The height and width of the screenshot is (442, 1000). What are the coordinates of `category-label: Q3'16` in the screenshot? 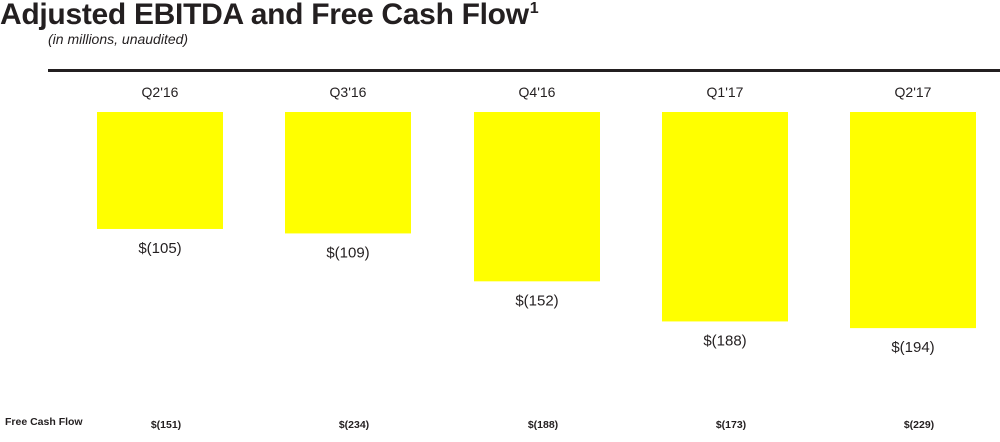 It's located at (348, 92).